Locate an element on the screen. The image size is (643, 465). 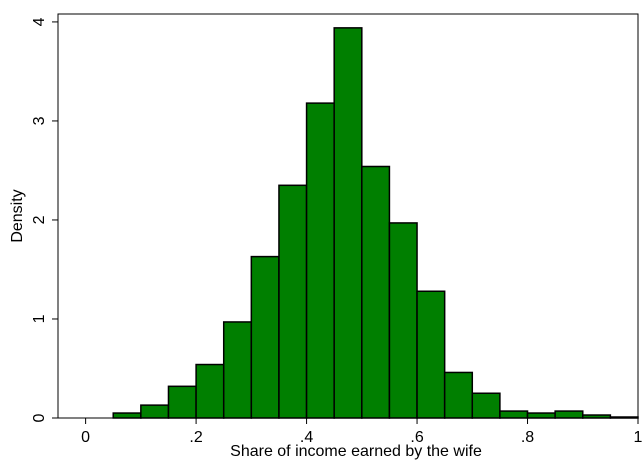
y-axis-label: Density is located at coordinates (17, 215).